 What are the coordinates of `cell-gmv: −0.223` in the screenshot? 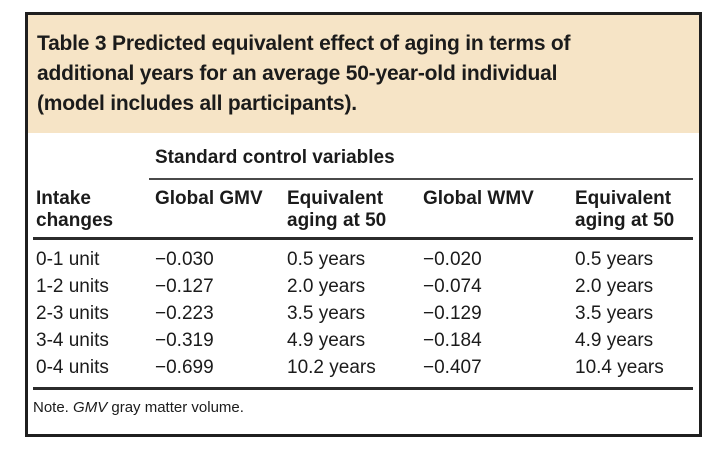 It's located at (184, 313).